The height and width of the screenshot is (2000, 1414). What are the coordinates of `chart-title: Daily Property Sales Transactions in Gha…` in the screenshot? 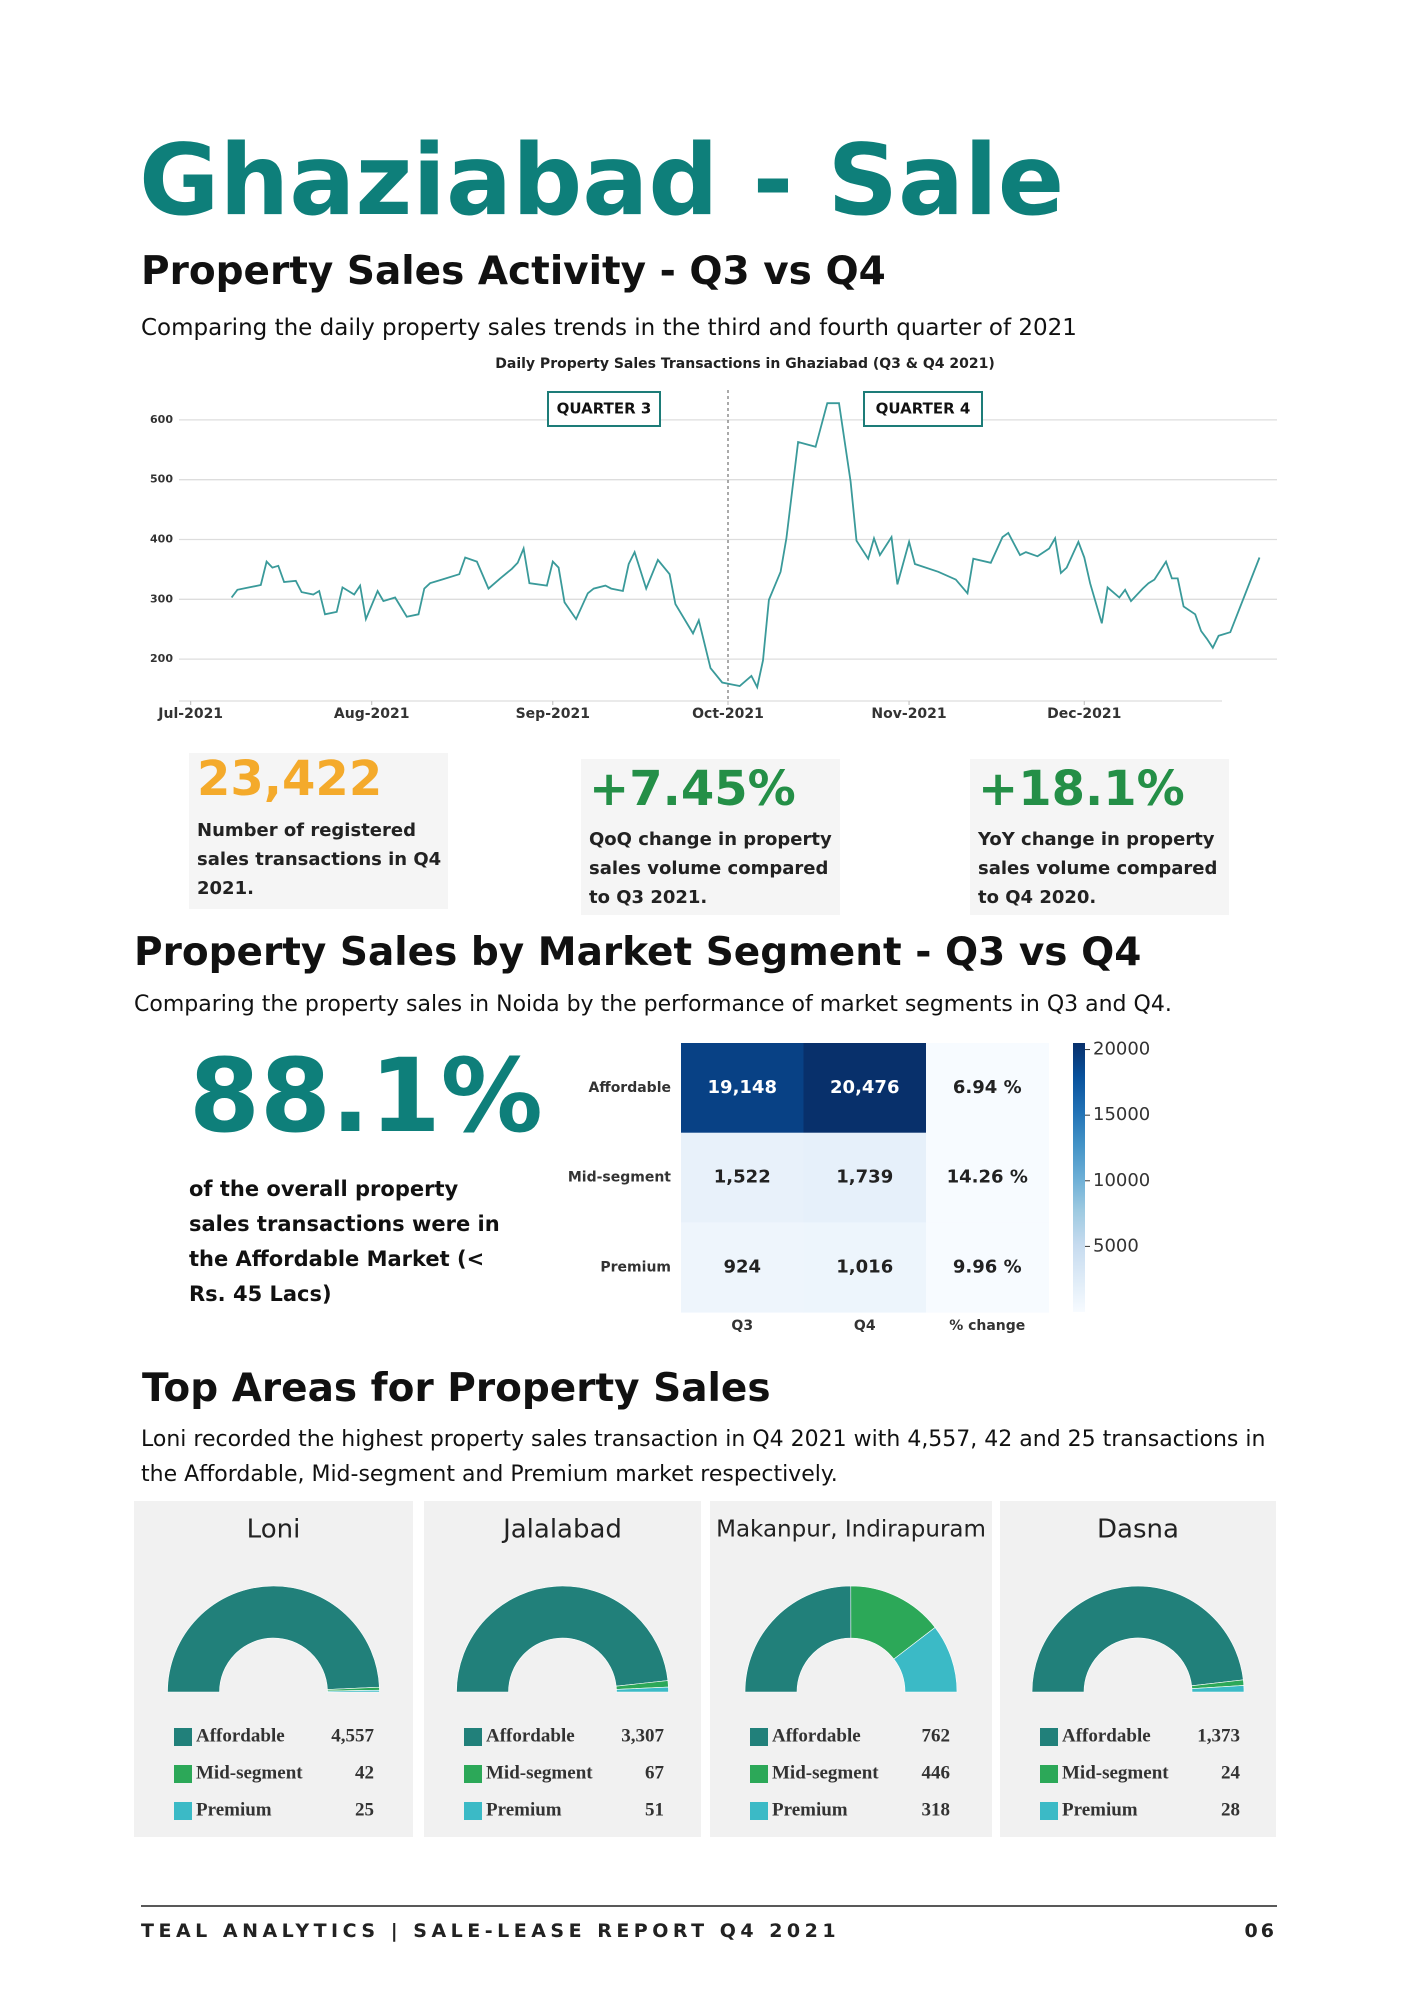 It's located at (744, 364).